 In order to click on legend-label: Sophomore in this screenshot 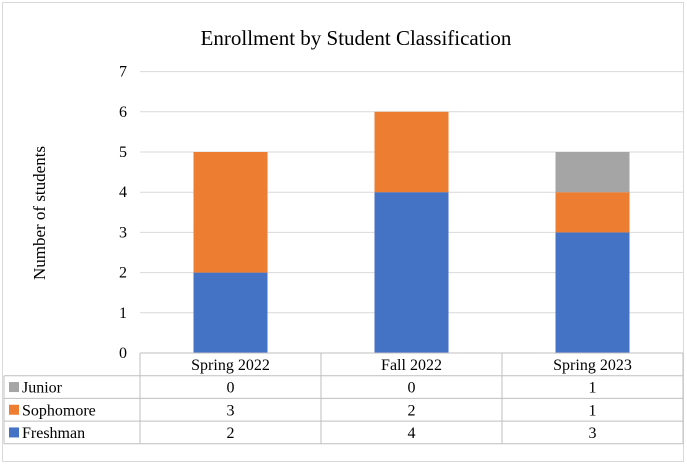, I will do `click(59, 410)`.